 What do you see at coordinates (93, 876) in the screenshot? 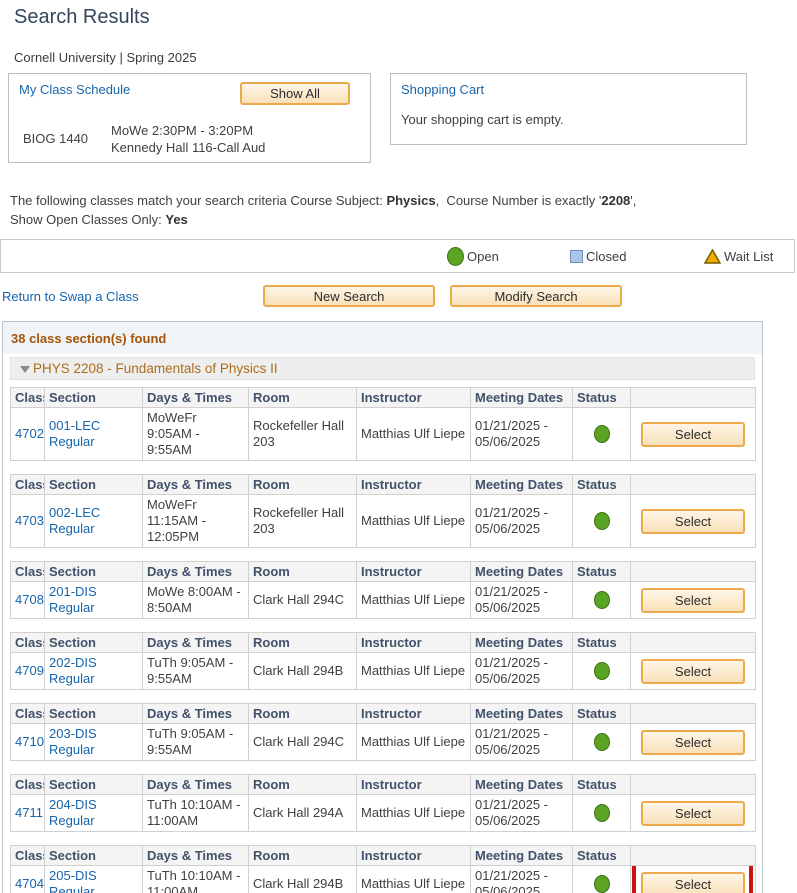
I see `section-code-link: 205-DIS` at bounding box center [93, 876].